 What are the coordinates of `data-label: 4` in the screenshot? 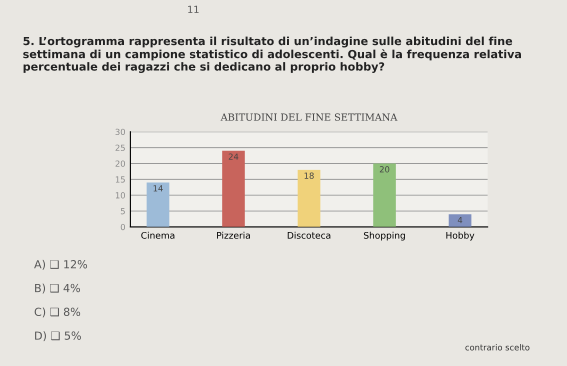 It's located at (460, 220).